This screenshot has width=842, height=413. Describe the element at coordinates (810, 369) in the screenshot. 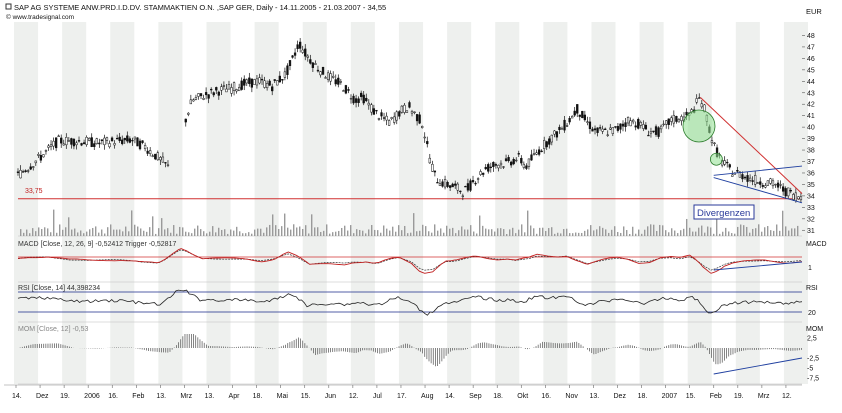

I see `momentum-tick-label: -5` at that location.